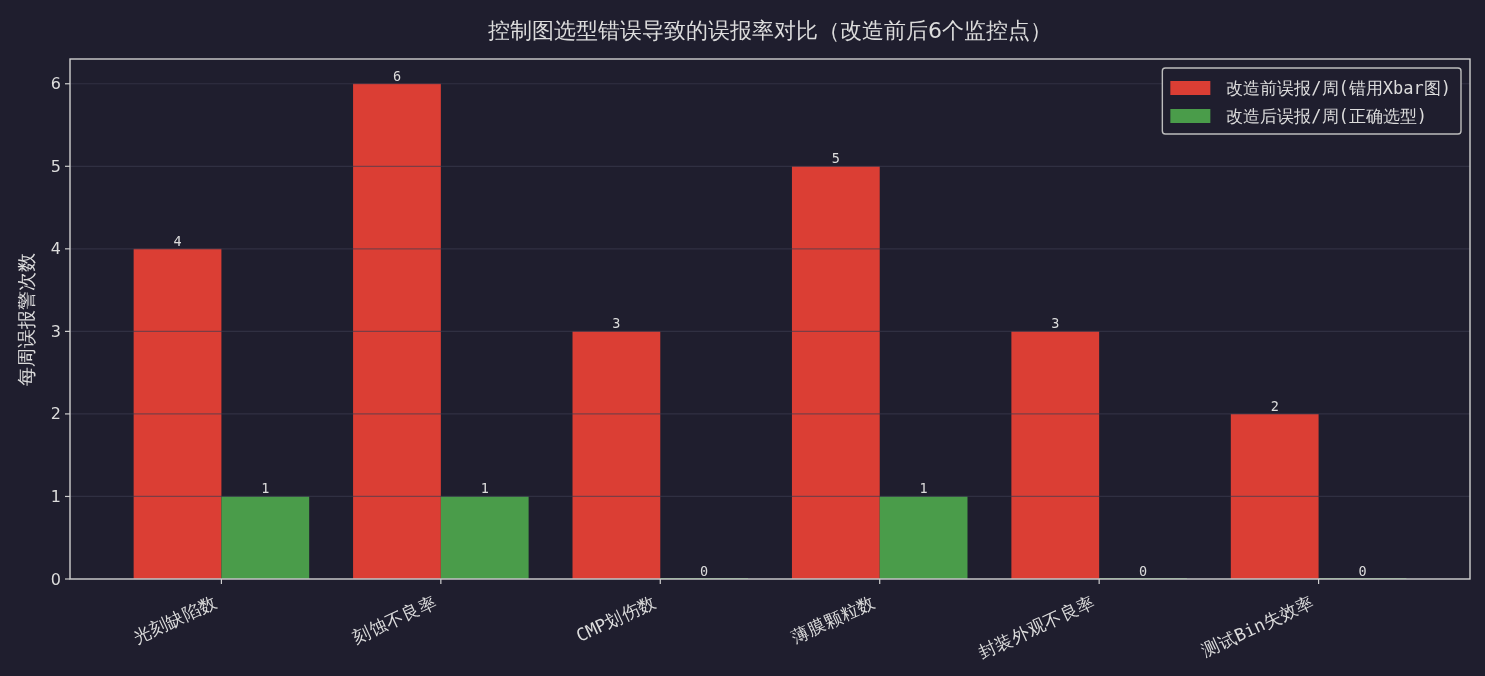 The height and width of the screenshot is (676, 1485). Describe the element at coordinates (55, 496) in the screenshot. I see `y-tick-label: 1` at that location.